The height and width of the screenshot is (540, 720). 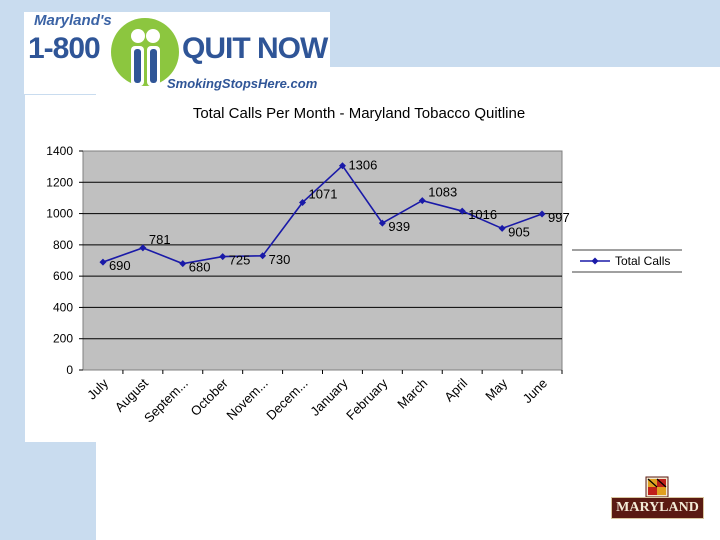 What do you see at coordinates (131, 394) in the screenshot?
I see `x-tick-label: August` at bounding box center [131, 394].